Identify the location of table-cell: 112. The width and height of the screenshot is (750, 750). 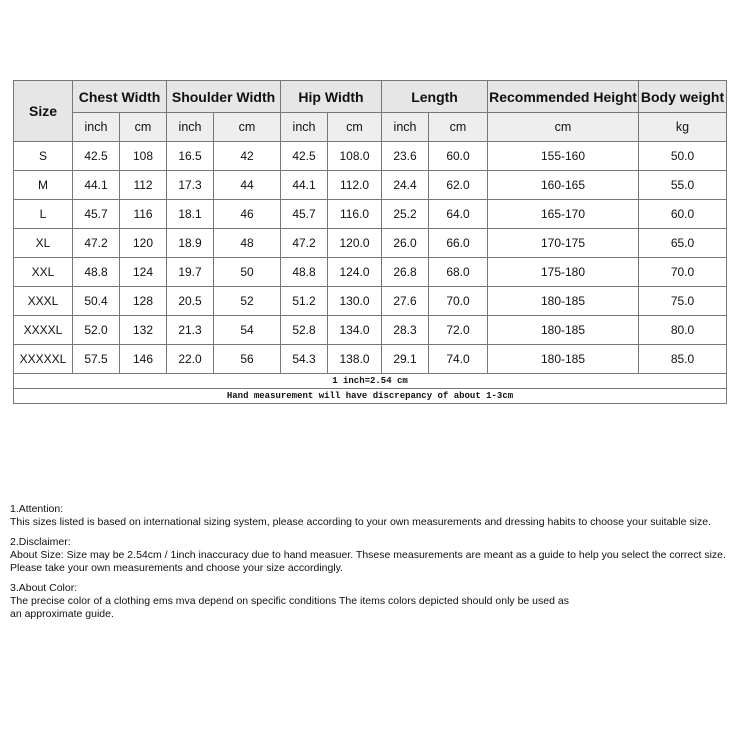
(143, 185).